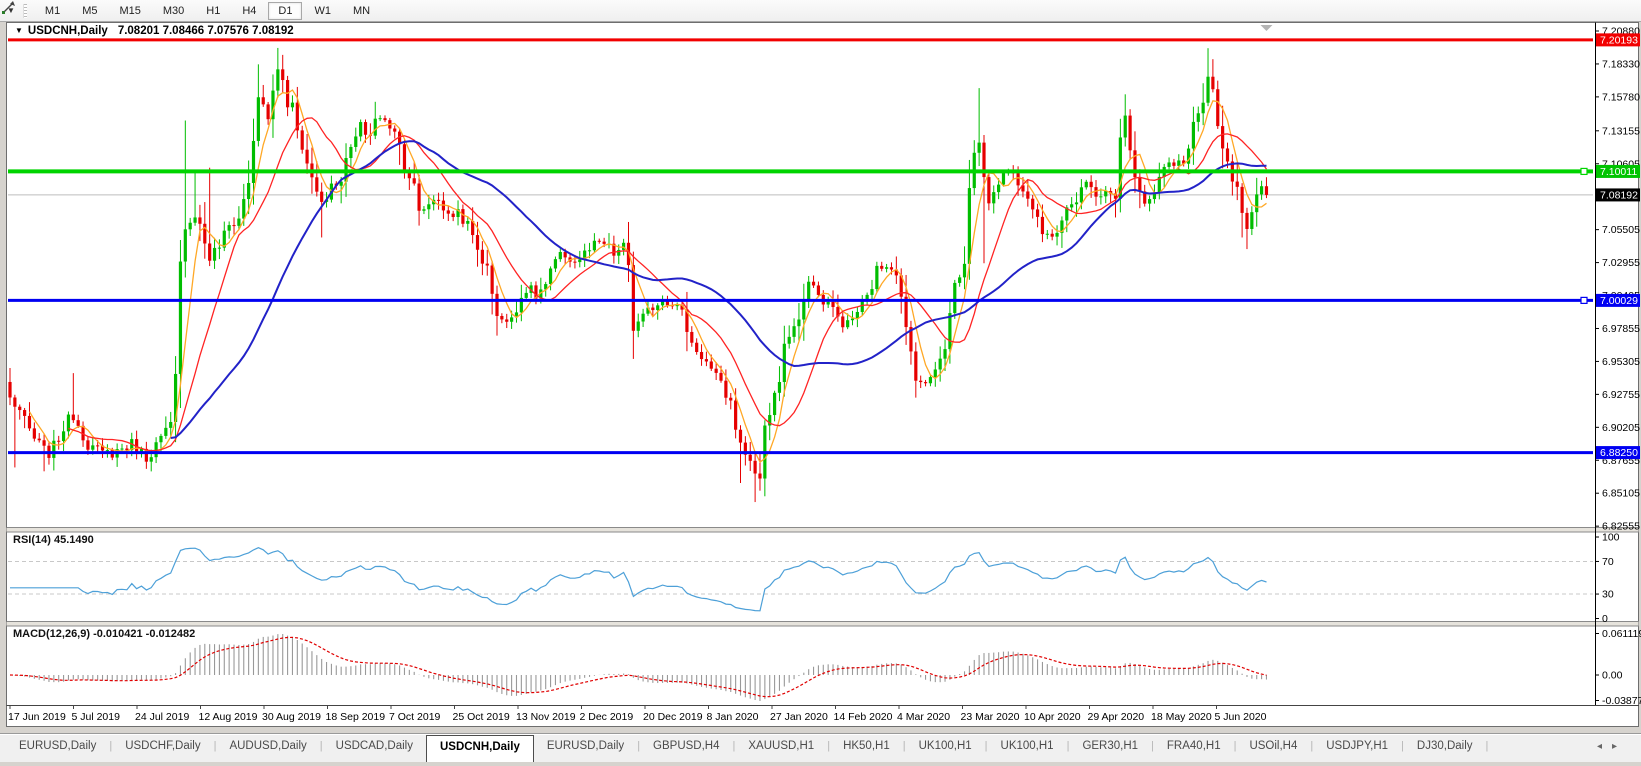  Describe the element at coordinates (1116, 717) in the screenshot. I see `svg-text: 29 Apr 2020` at that location.